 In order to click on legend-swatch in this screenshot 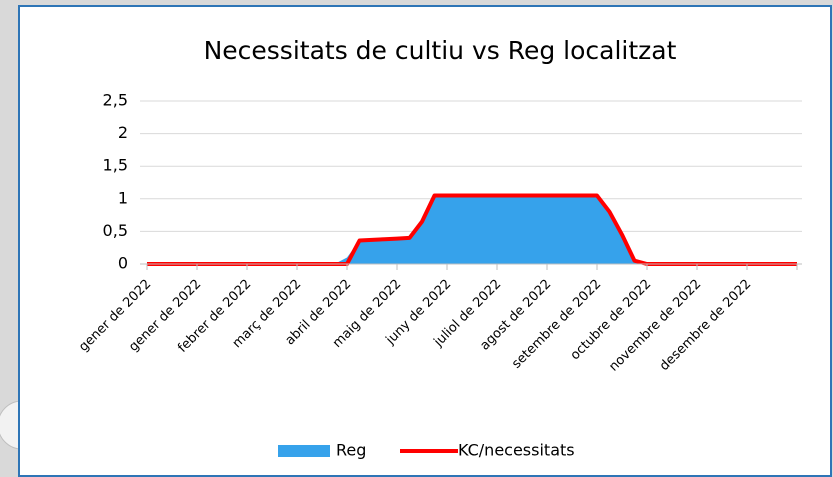, I will do `click(304, 451)`.